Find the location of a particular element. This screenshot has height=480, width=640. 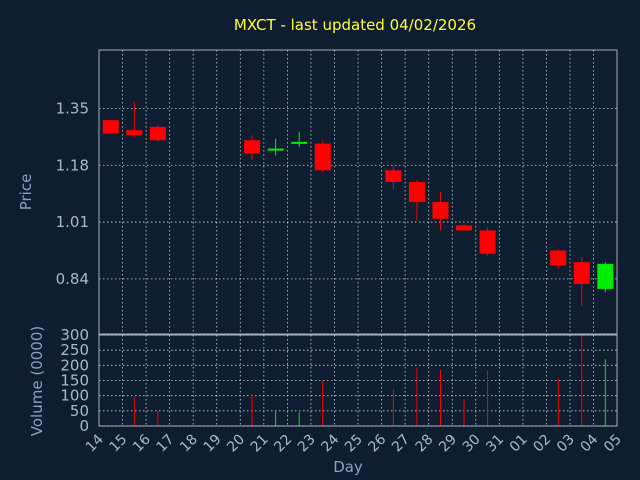

x-tick-label: 04 is located at coordinates (589, 443).